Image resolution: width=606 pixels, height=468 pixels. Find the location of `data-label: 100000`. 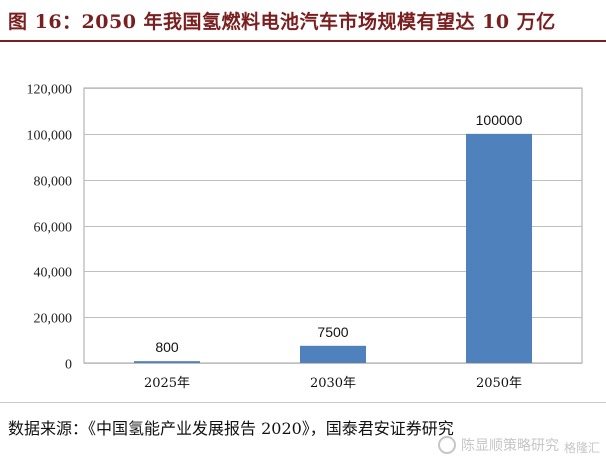

data-label: 100000 is located at coordinates (499, 120).